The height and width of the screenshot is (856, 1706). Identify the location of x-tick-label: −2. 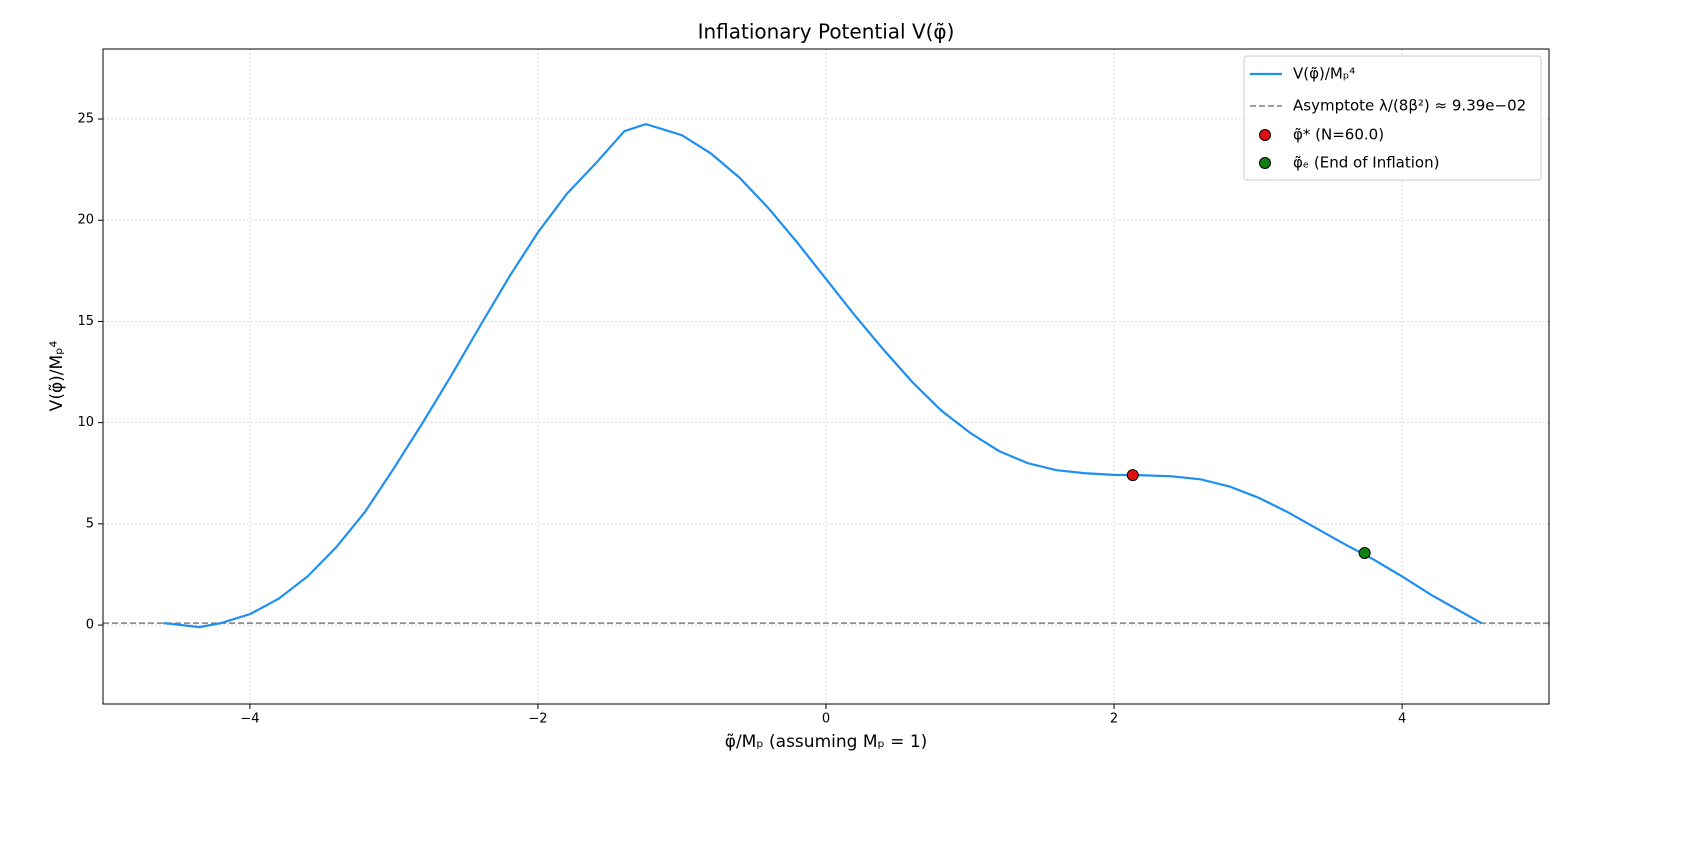
(537, 719).